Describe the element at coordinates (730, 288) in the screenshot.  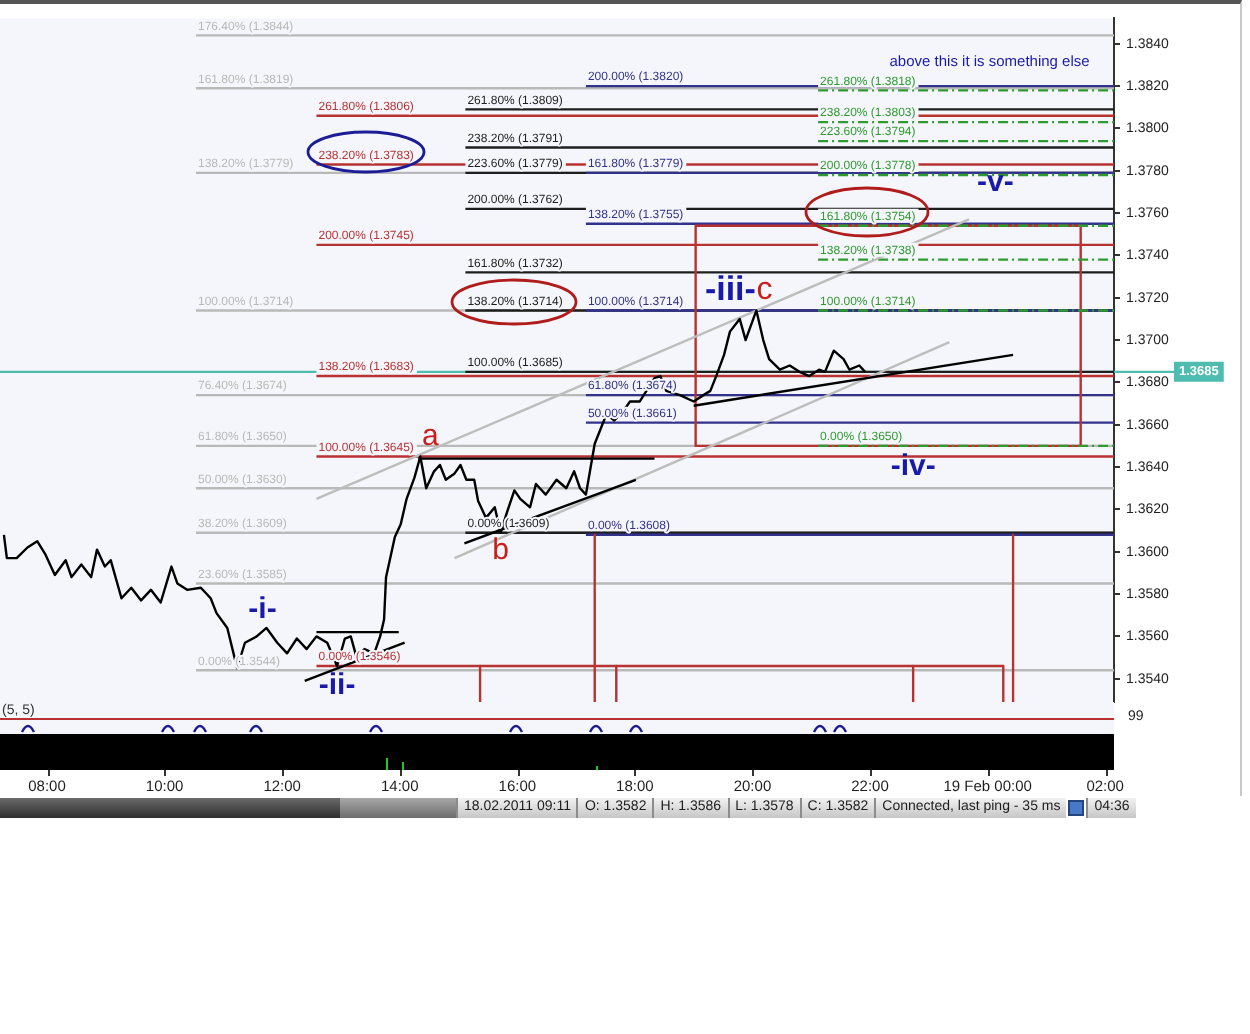
I see `annotation: -iii-` at that location.